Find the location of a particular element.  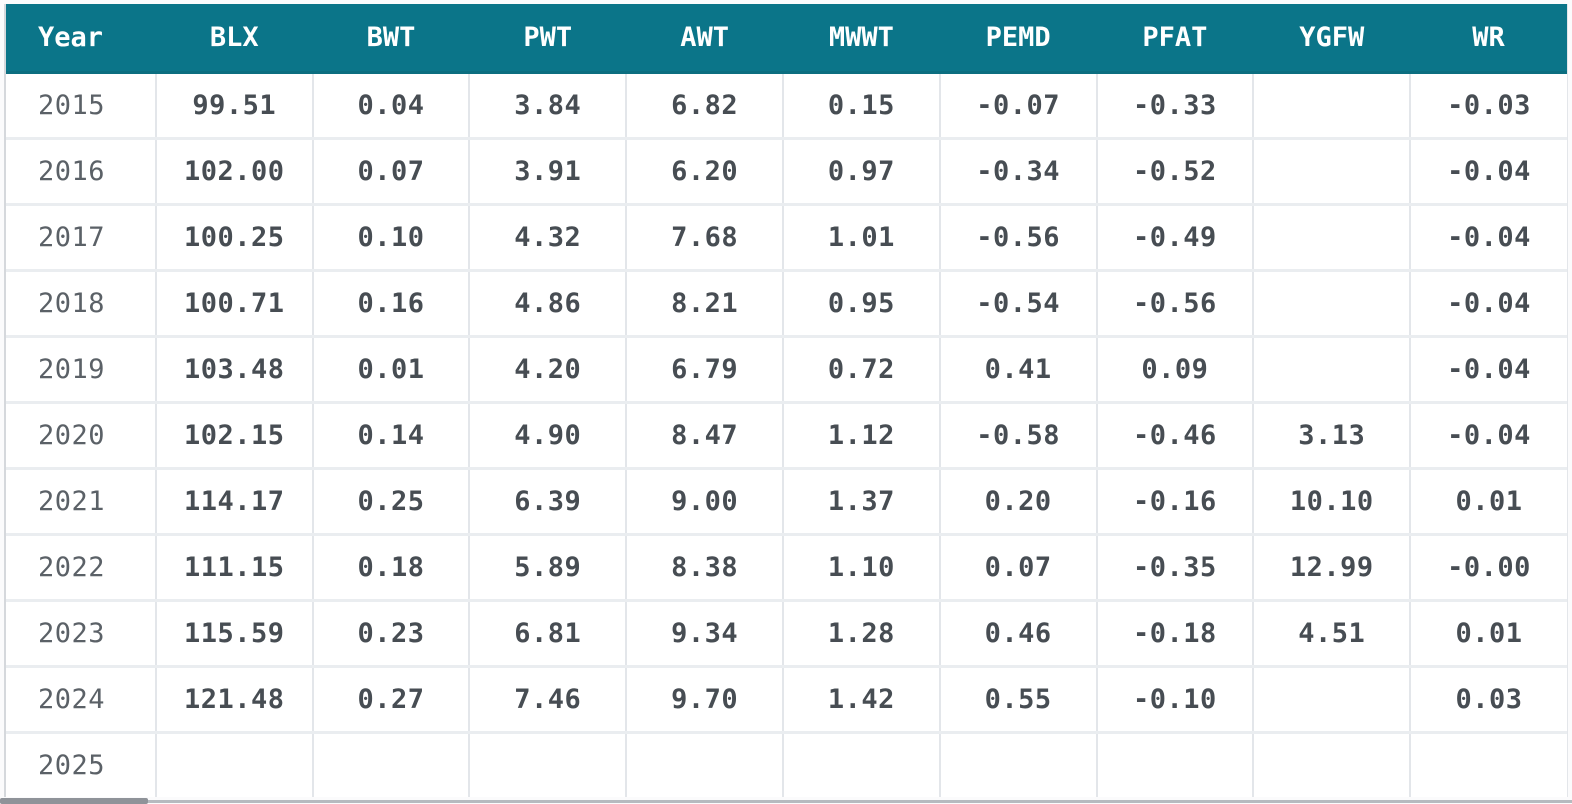

cell-pfat: -0.33 is located at coordinates (1175, 106).